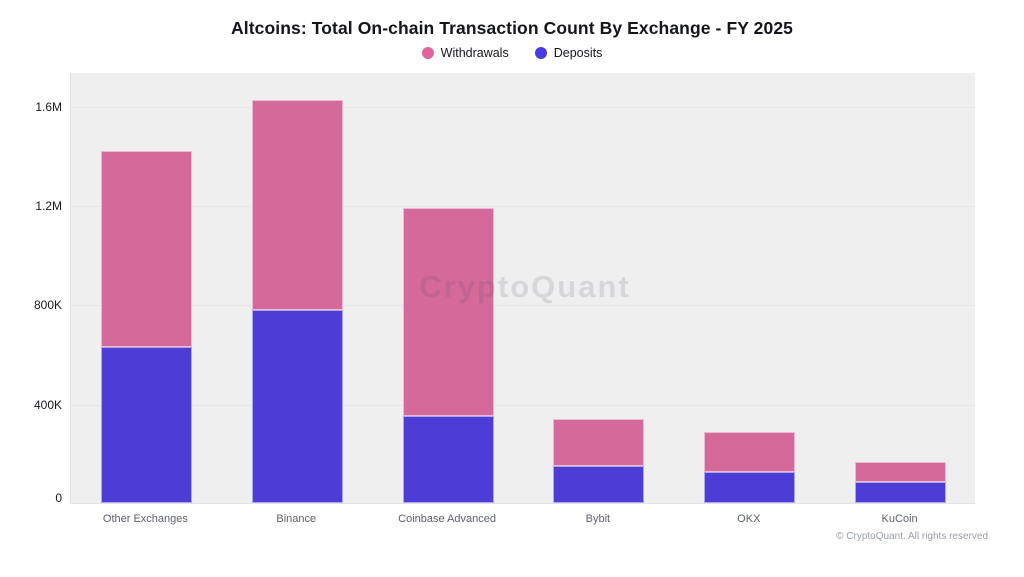  I want to click on x-tick-label-other-exchanges: Other Exchanges, so click(145, 519).